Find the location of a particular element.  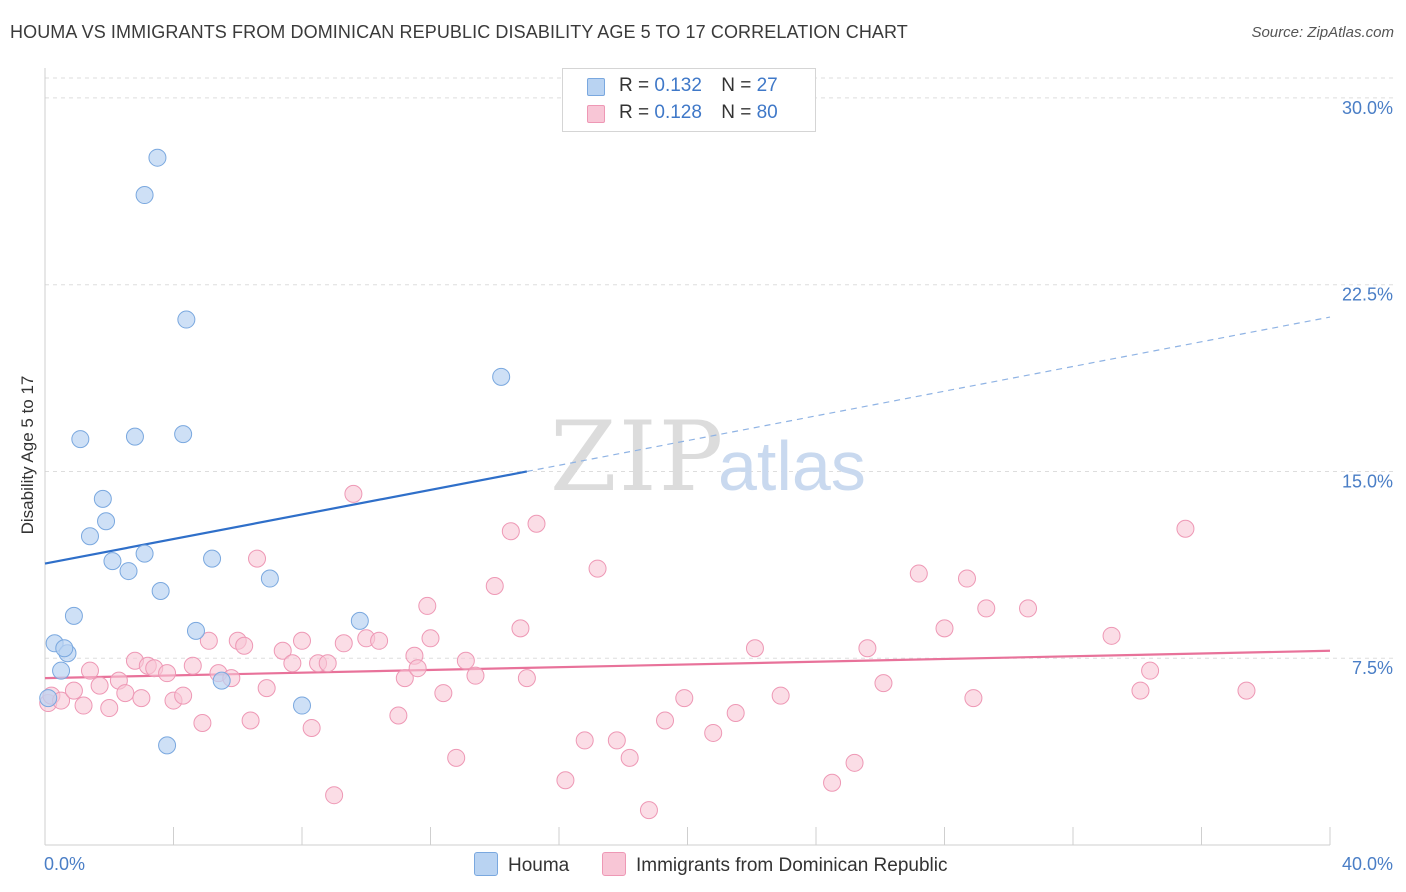

houma-trend-extension is located at coordinates (928, 394).